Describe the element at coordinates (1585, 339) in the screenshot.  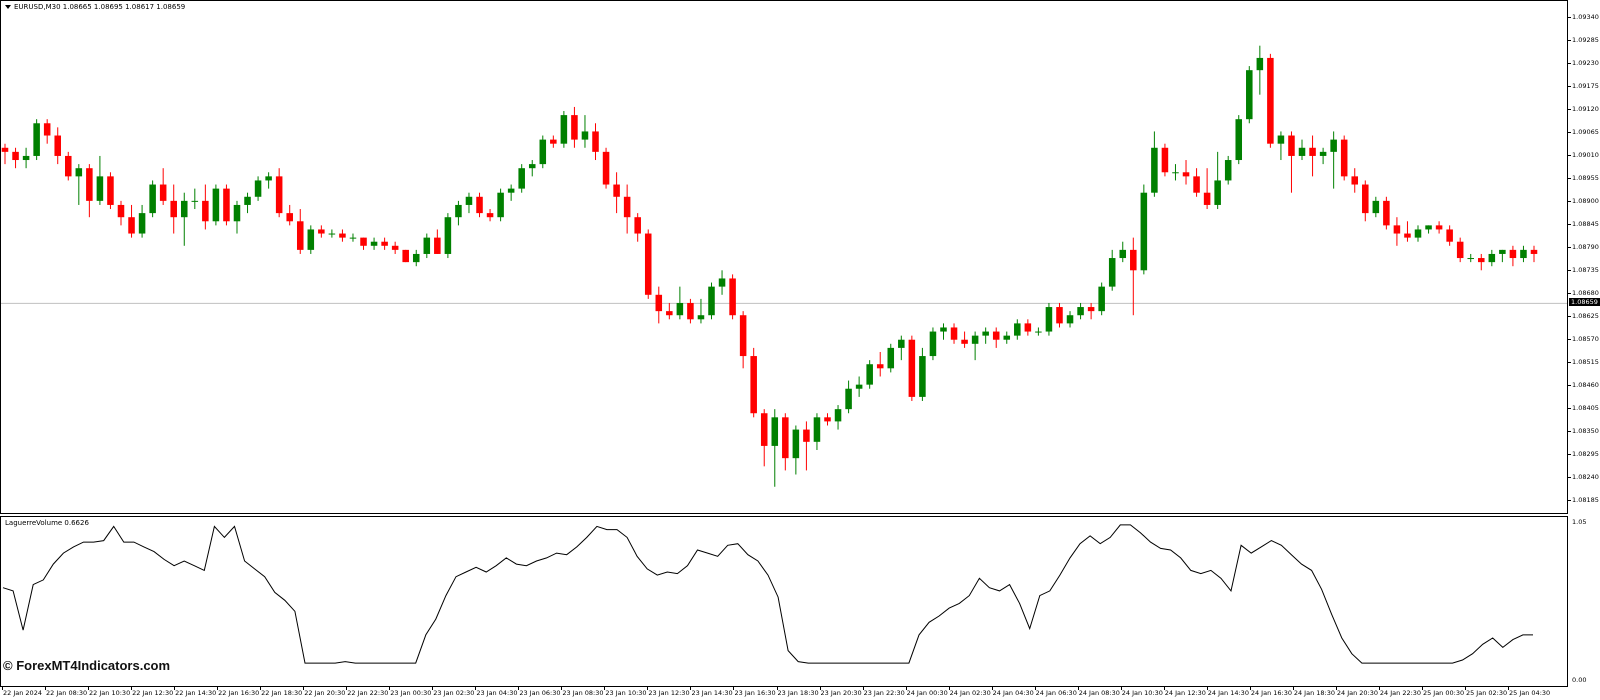
I see `price-tick-label: 1.08570` at that location.